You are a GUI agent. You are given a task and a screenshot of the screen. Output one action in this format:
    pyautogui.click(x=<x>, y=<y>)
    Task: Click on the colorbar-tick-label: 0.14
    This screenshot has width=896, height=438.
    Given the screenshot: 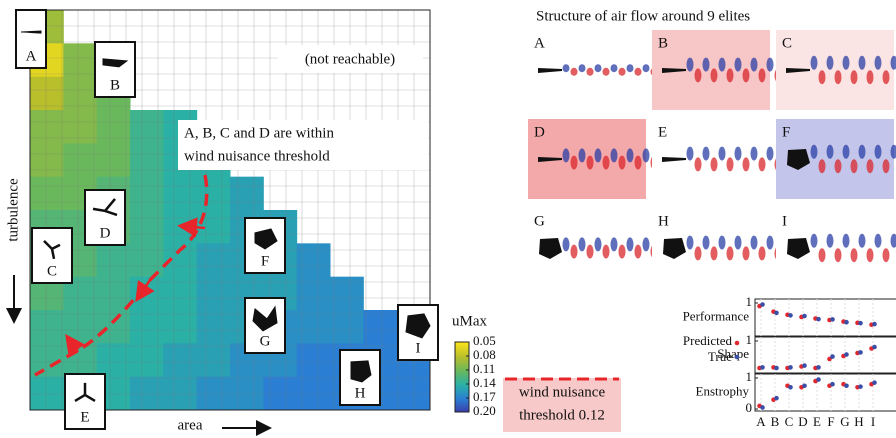 What is the action you would take?
    pyautogui.click(x=484, y=382)
    